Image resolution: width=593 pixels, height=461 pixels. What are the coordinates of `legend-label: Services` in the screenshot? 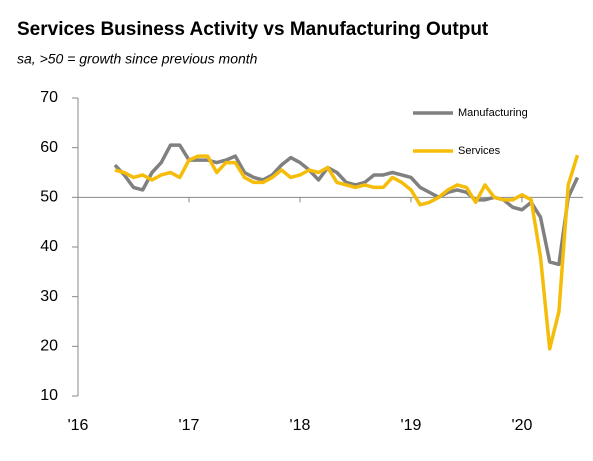 It's located at (479, 151).